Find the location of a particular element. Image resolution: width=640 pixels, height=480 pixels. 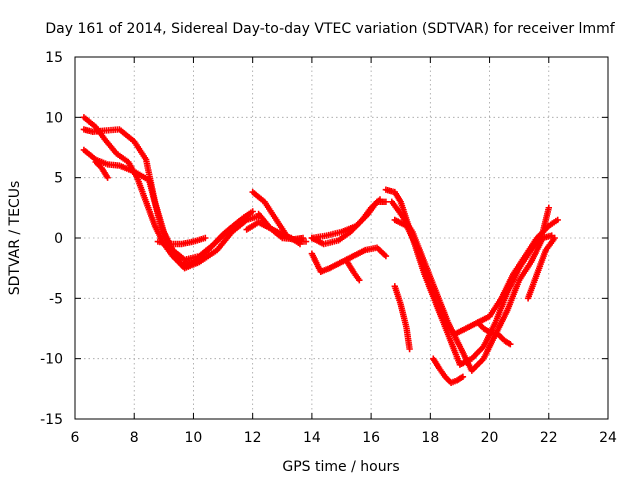

series-track-m is located at coordinates (402, 318).